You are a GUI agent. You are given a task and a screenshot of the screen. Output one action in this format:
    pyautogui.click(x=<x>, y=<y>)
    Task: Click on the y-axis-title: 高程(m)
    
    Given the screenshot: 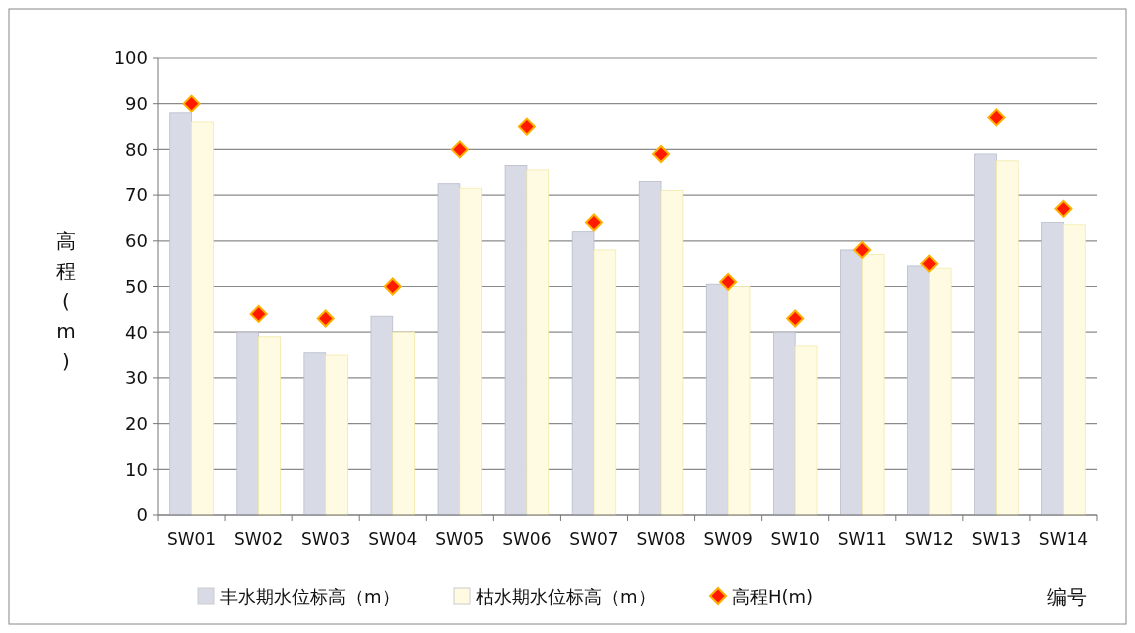 What is the action you would take?
    pyautogui.click(x=66, y=301)
    